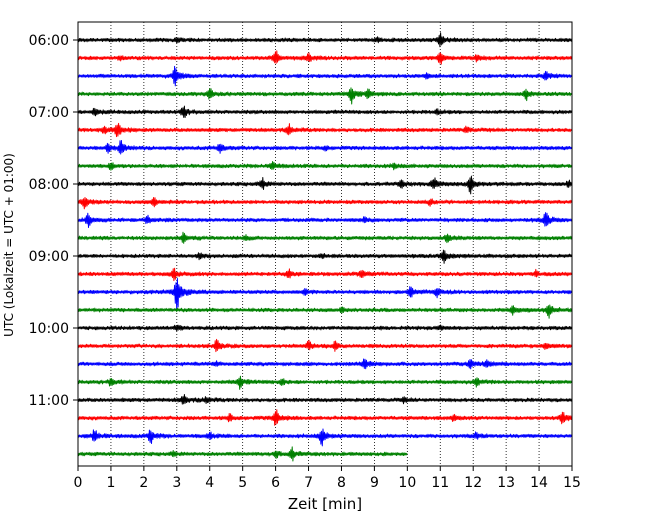 The image size is (650, 520). I want to click on y-tick-label: 07:00, so click(49, 113).